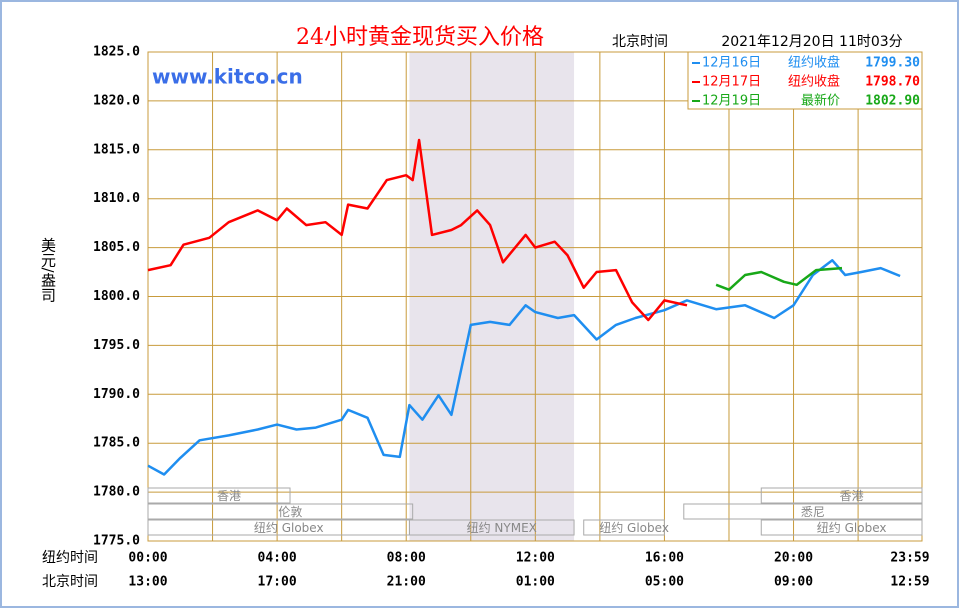  Describe the element at coordinates (793, 582) in the screenshot. I see `x2-tick-label: 09:00` at that location.